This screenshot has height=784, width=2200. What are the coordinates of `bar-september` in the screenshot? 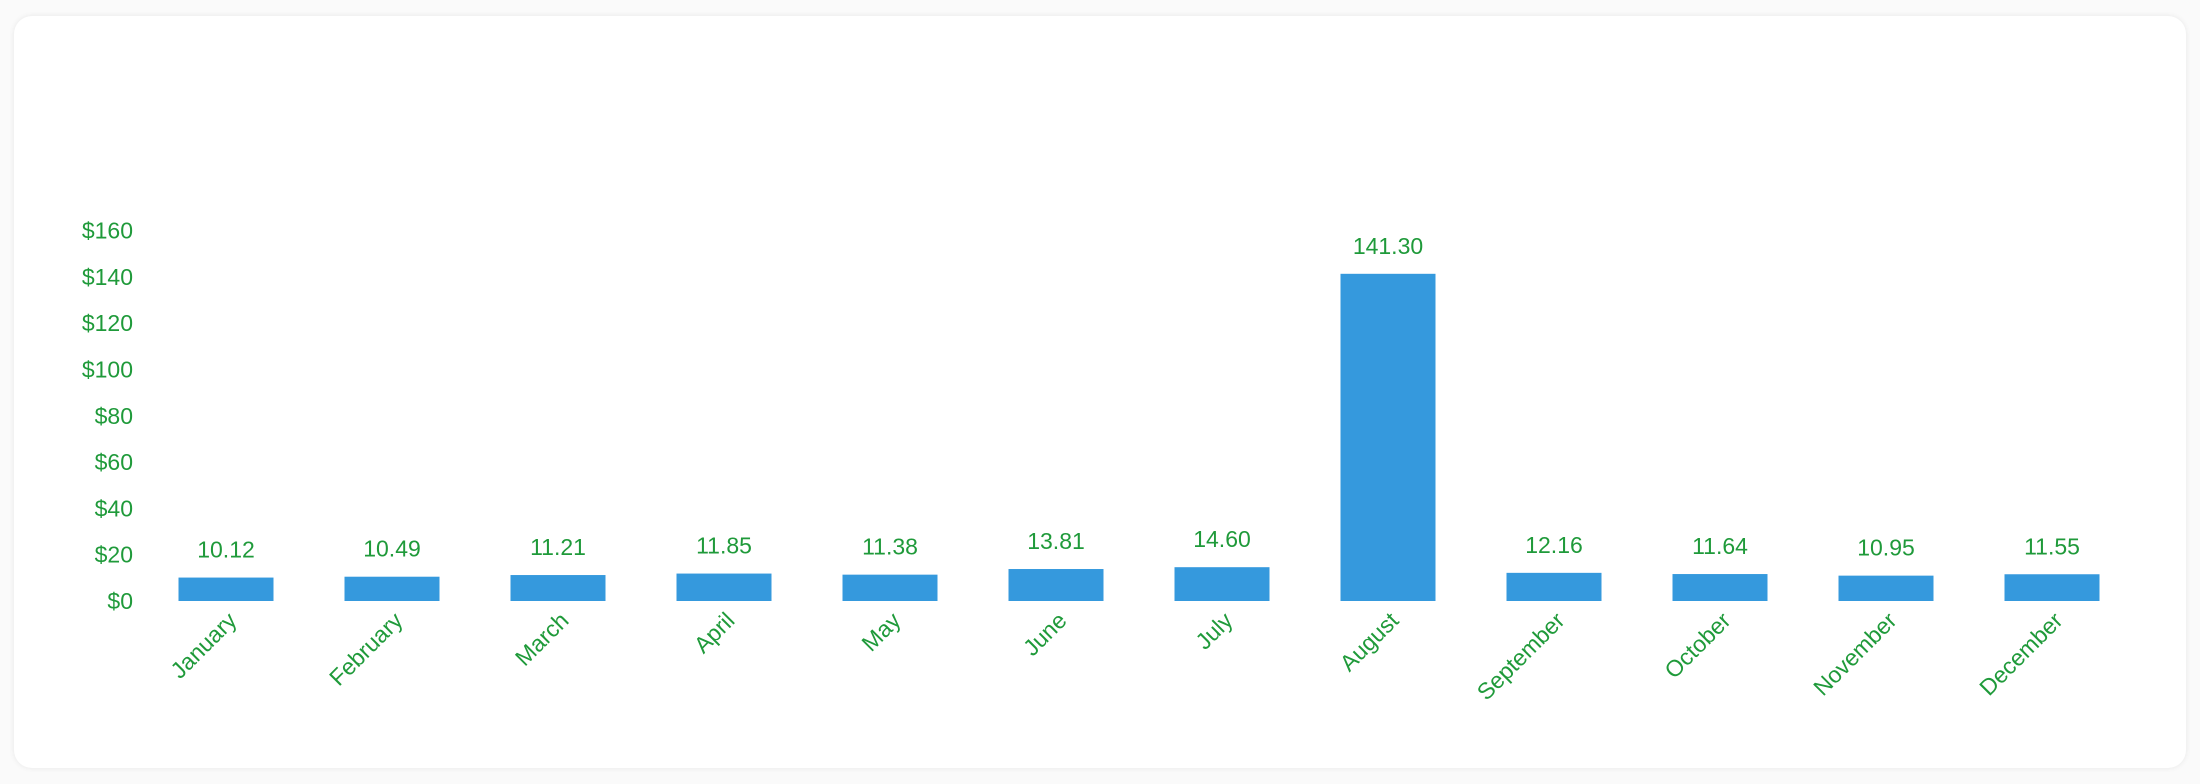 It's located at (1554, 586).